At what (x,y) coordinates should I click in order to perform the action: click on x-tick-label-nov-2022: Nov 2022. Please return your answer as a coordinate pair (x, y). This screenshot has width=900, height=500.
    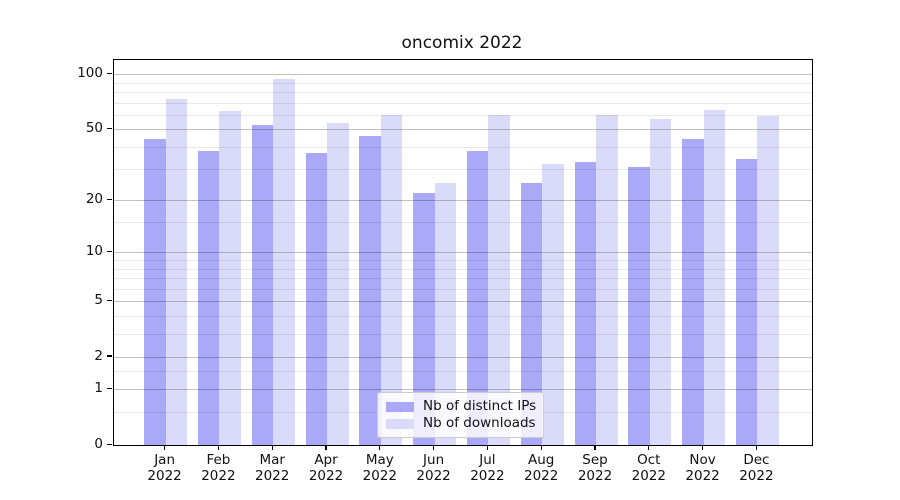
    Looking at the image, I should click on (702, 468).